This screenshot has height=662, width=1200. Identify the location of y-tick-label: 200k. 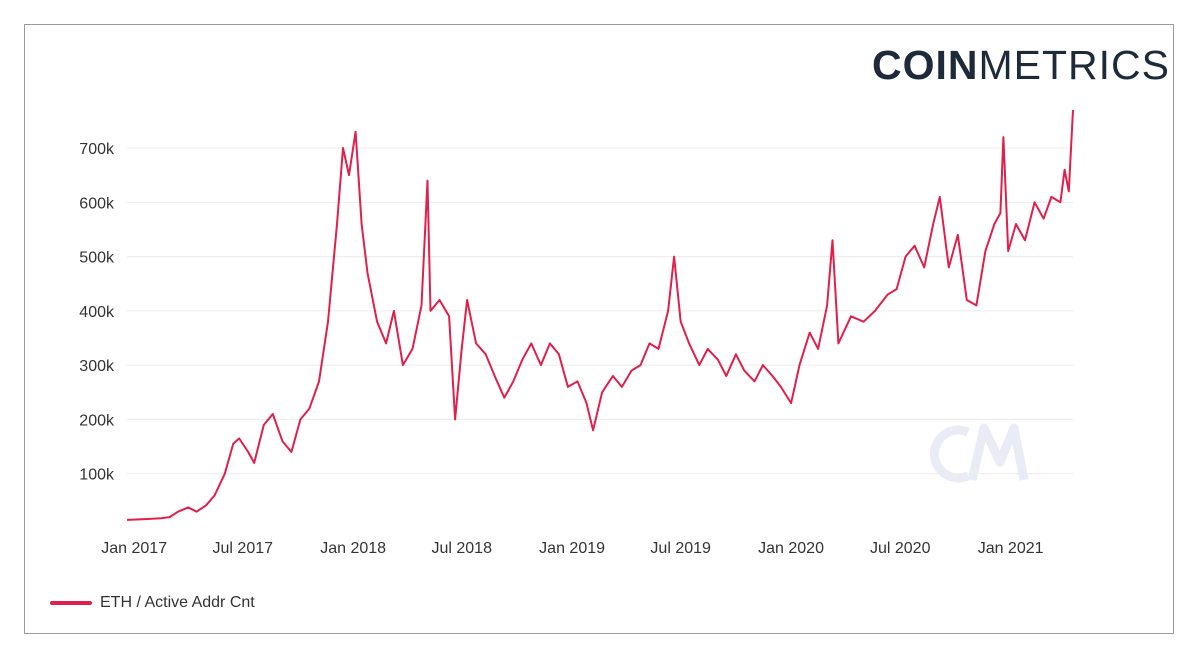
(97, 420).